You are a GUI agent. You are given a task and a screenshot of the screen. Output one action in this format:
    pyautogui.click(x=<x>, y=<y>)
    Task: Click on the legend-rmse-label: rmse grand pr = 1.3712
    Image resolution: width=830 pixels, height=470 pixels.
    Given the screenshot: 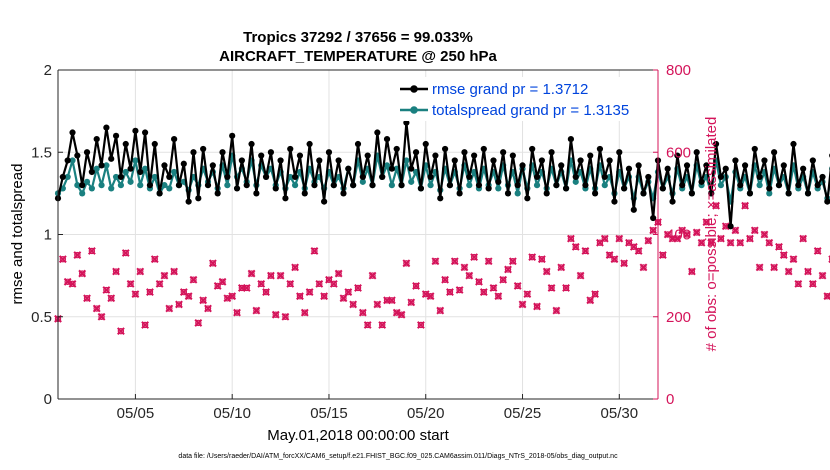 What is the action you would take?
    pyautogui.click(x=510, y=89)
    